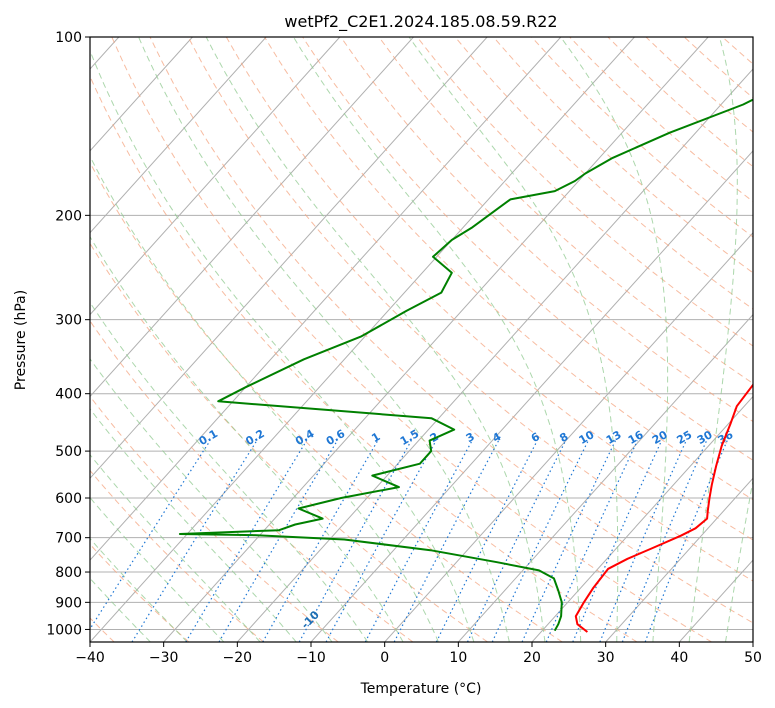 The image size is (775, 708). Describe the element at coordinates (68, 334) in the screenshot. I see `y-axis: 100 200 300 400 500 600 700 800 900 1000` at that location.